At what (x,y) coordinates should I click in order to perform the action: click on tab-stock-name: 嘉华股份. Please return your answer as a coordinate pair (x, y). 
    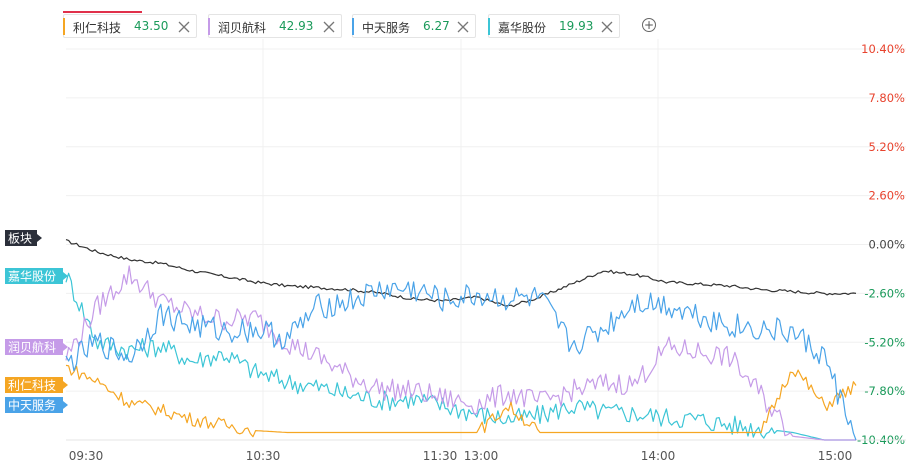
    Looking at the image, I should click on (522, 28).